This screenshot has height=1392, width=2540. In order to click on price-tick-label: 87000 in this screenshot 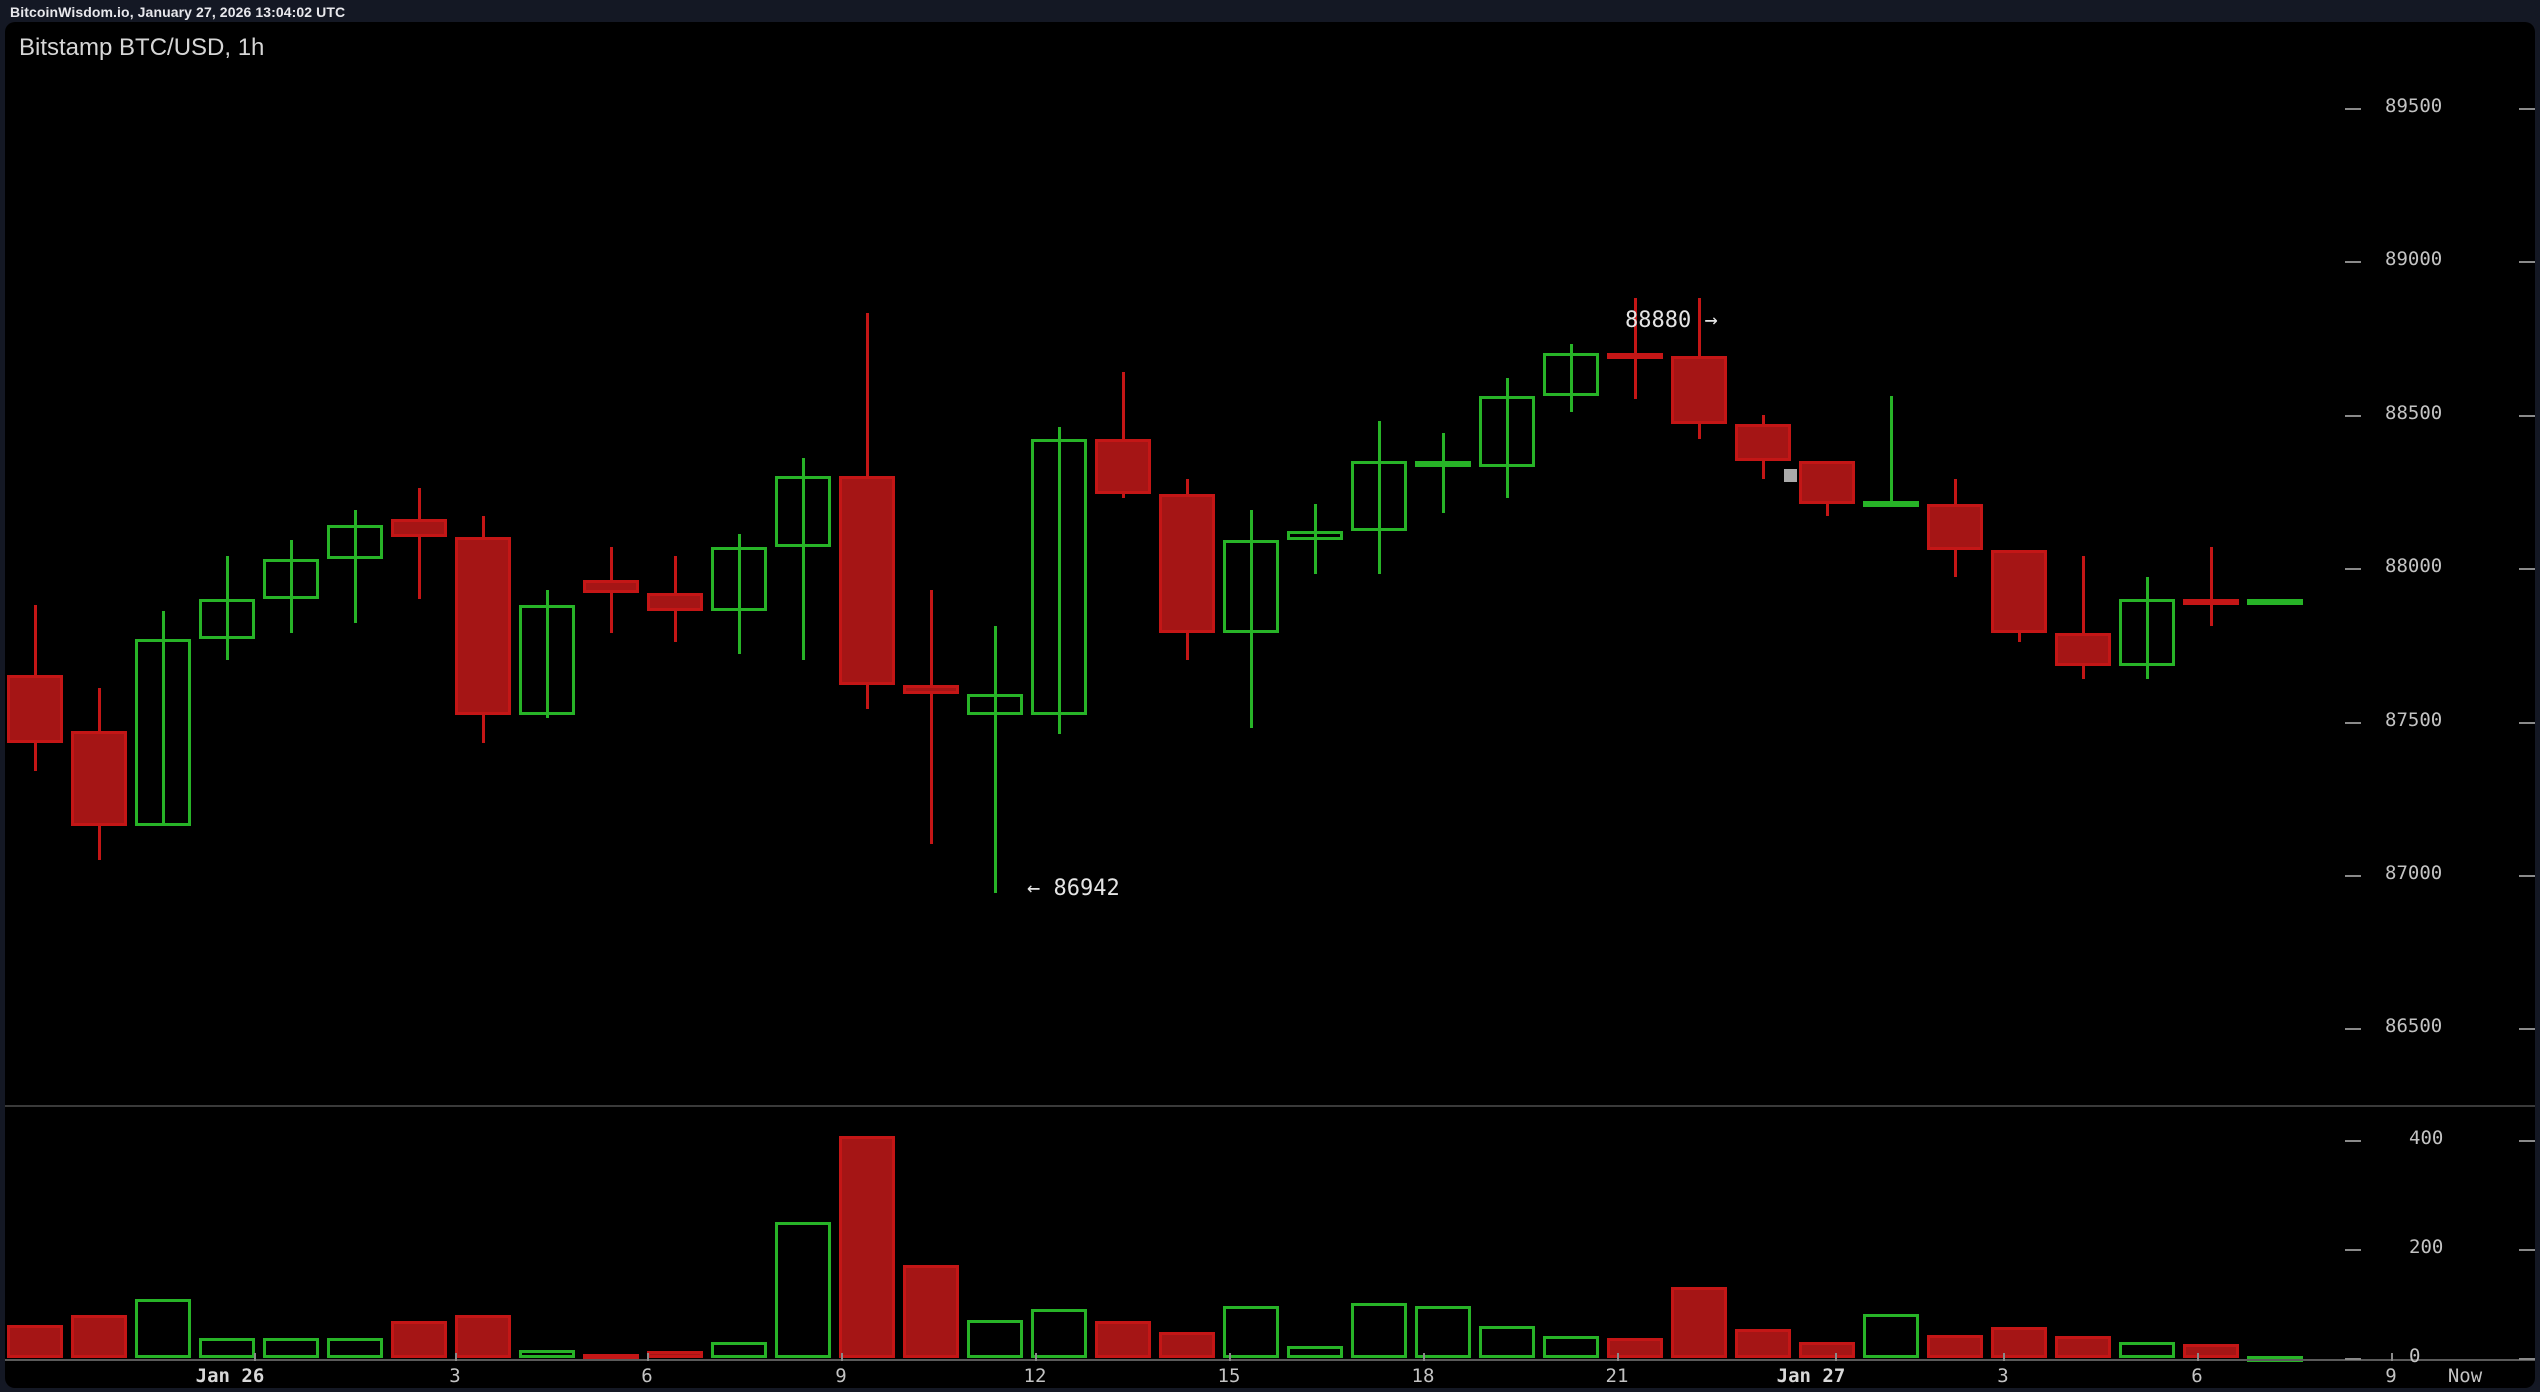, I will do `click(2414, 872)`.